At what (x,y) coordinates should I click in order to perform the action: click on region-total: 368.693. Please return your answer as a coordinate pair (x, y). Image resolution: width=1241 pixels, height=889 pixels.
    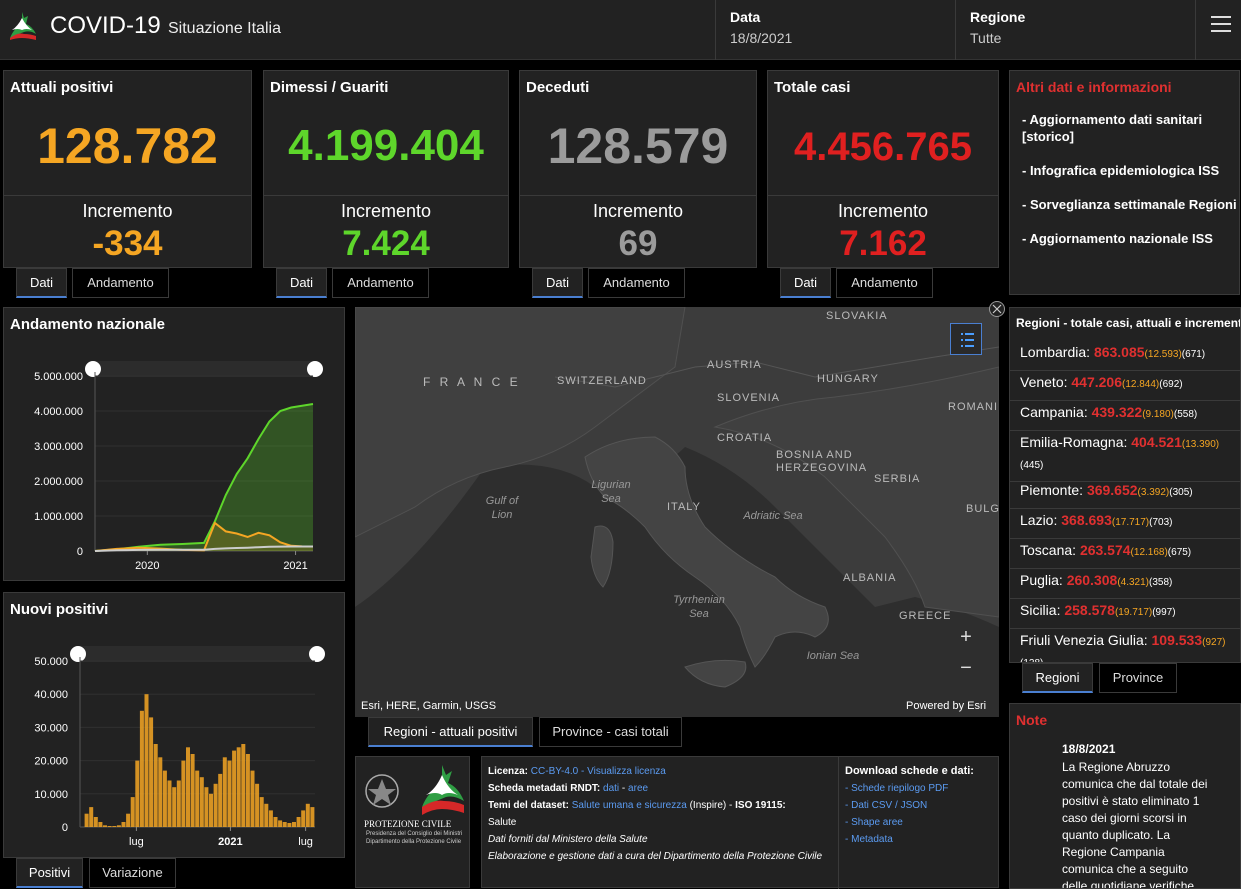
    Looking at the image, I should click on (1086, 520).